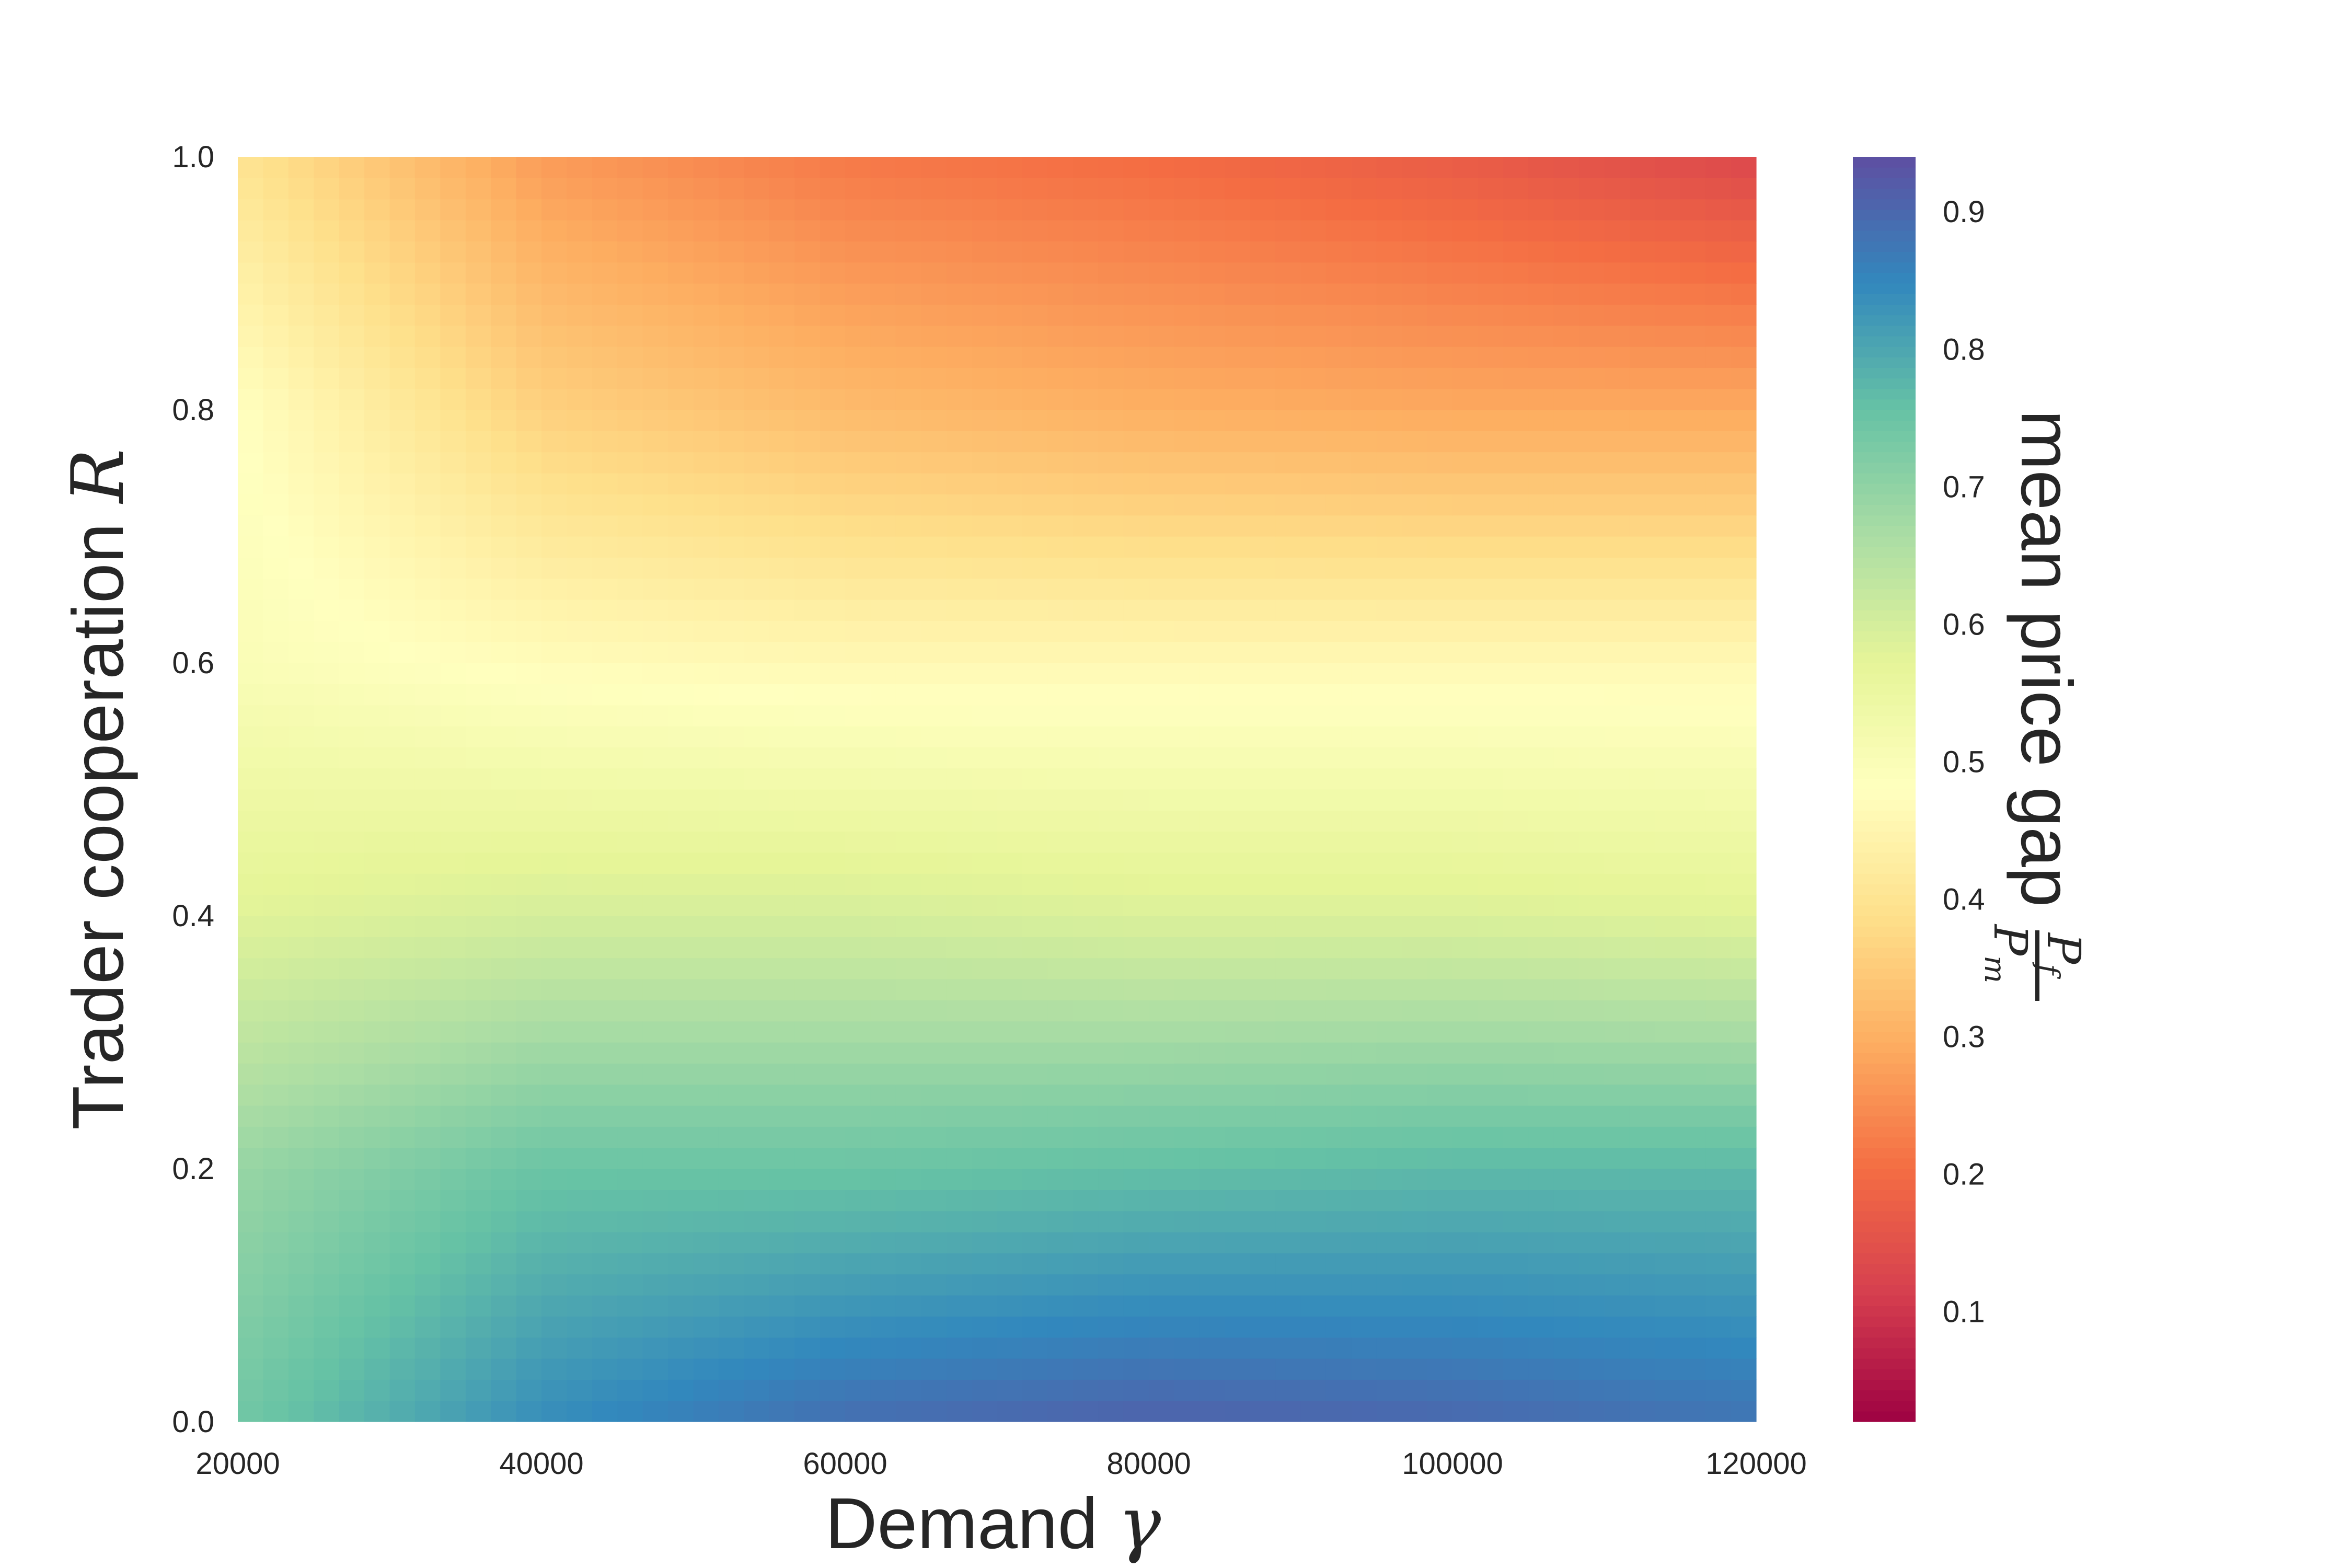  What do you see at coordinates (1884, 425) in the screenshot?
I see `colorbar-segment` at bounding box center [1884, 425].